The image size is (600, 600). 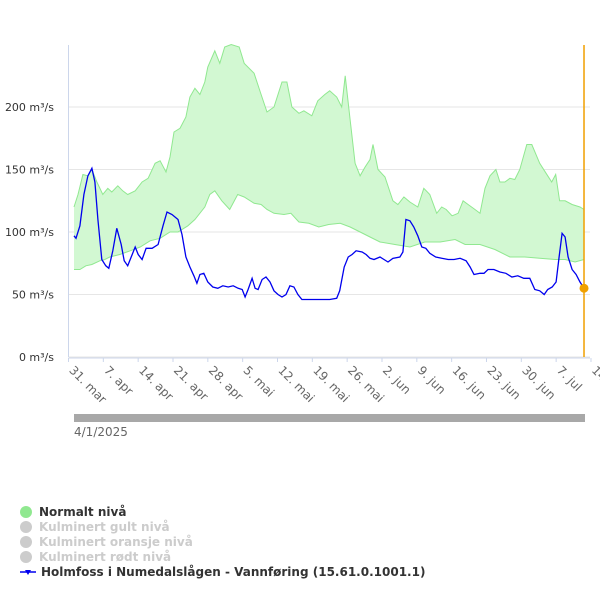 I want to click on x-tick-label: 30. jun, so click(x=538, y=382).